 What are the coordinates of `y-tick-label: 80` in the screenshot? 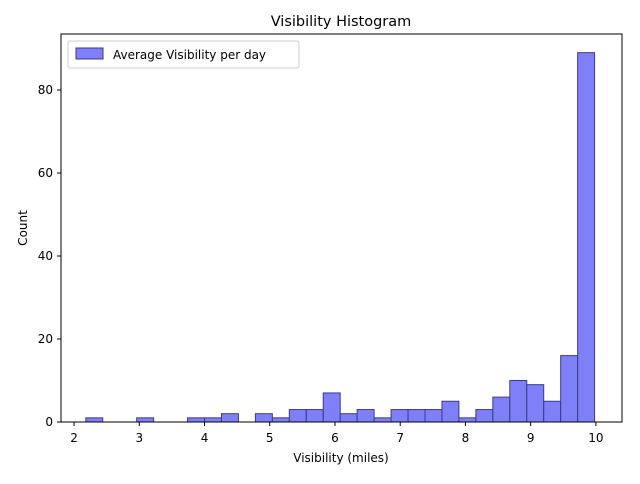 It's located at (45, 90).